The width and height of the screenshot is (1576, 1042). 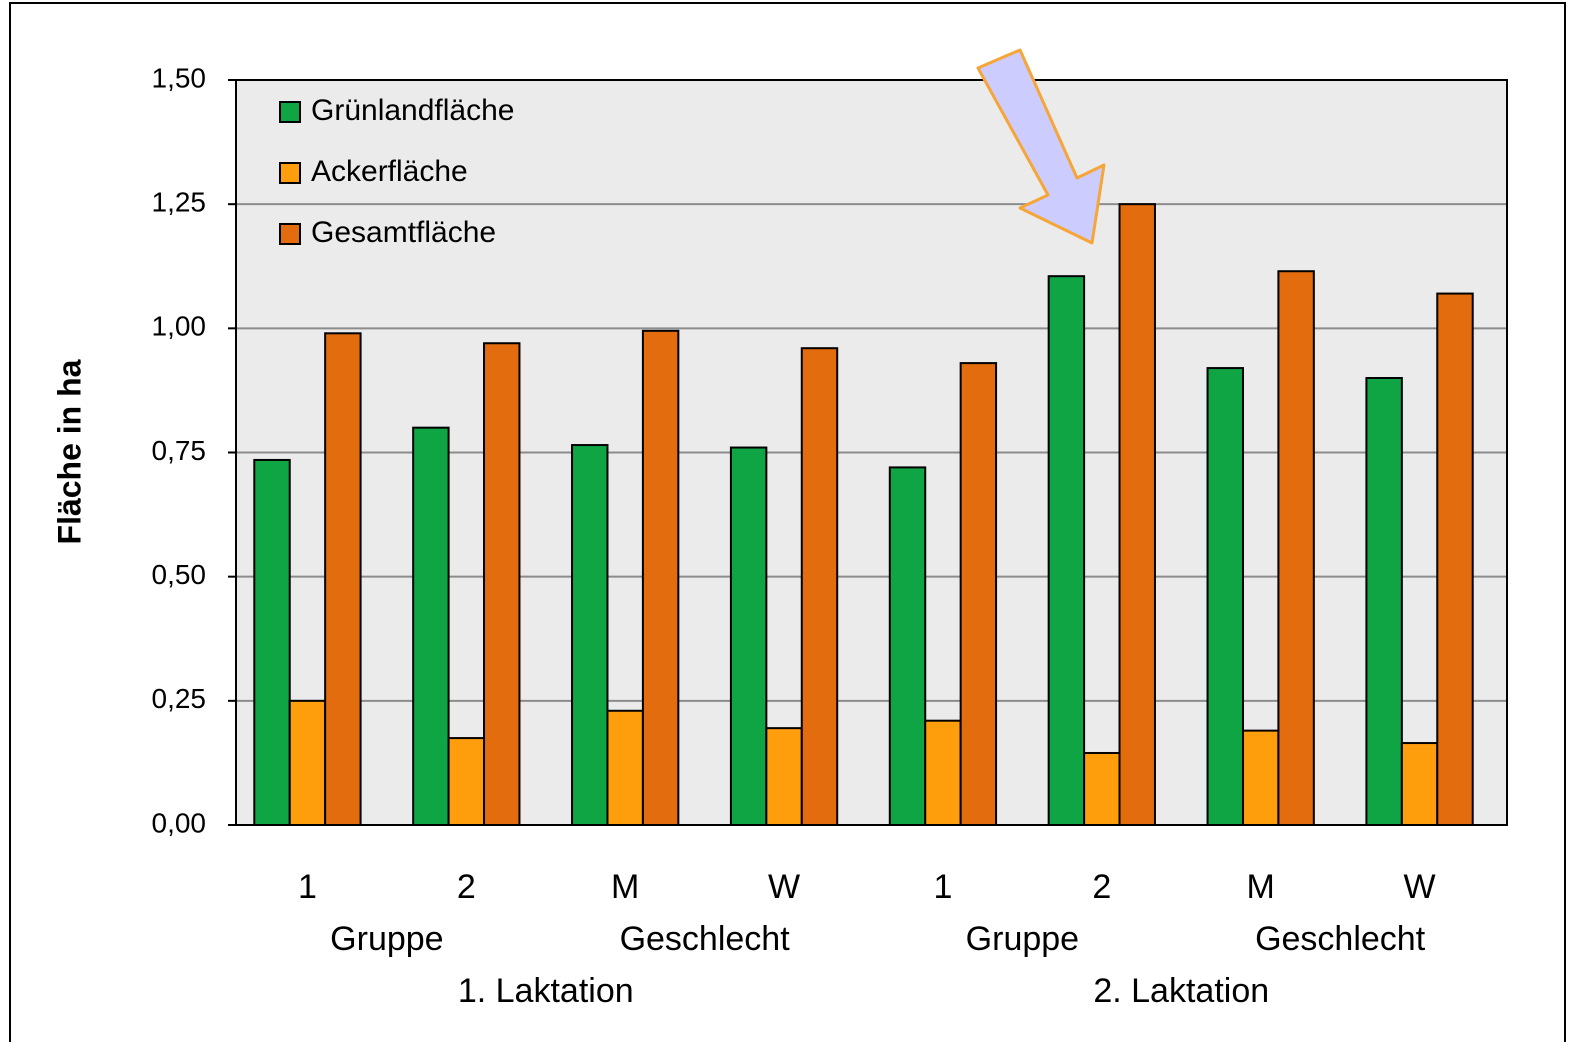 I want to click on y-tick-label: 1,00, so click(x=179, y=326).